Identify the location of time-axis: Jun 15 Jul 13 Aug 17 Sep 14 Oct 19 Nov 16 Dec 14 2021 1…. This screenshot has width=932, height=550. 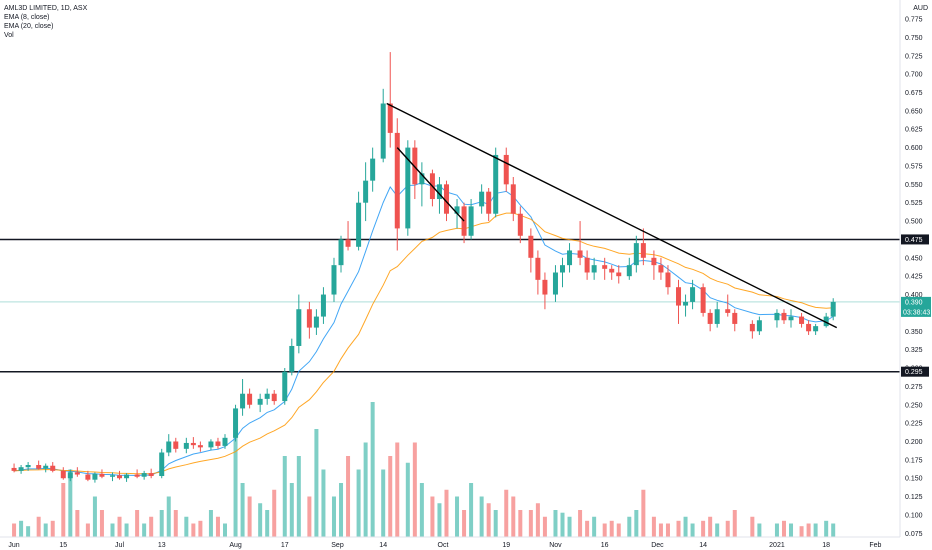
(450, 542).